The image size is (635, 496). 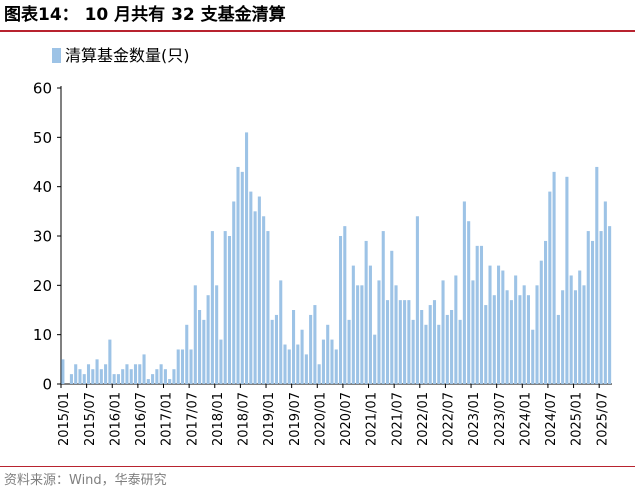 I want to click on x-tick-label: 2021/01, so click(x=372, y=419).